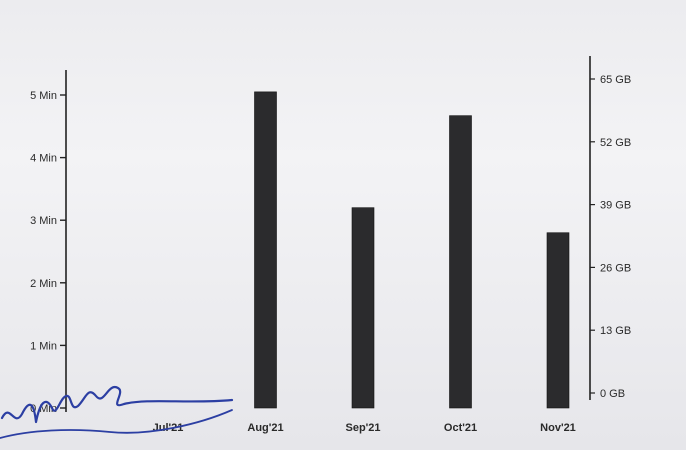 The width and height of the screenshot is (686, 450). I want to click on y2-tick-label: 65 GB, so click(615, 80).